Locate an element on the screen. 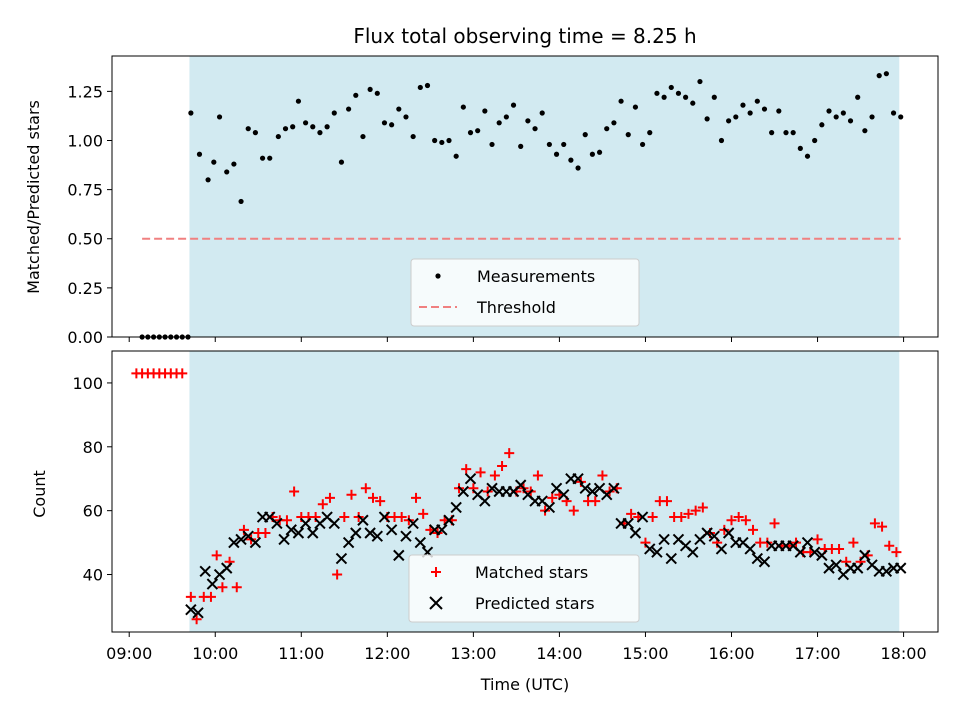 Image resolution: width=960 pixels, height=720 pixels. x-tick-label: 12:00 is located at coordinates (387, 653).